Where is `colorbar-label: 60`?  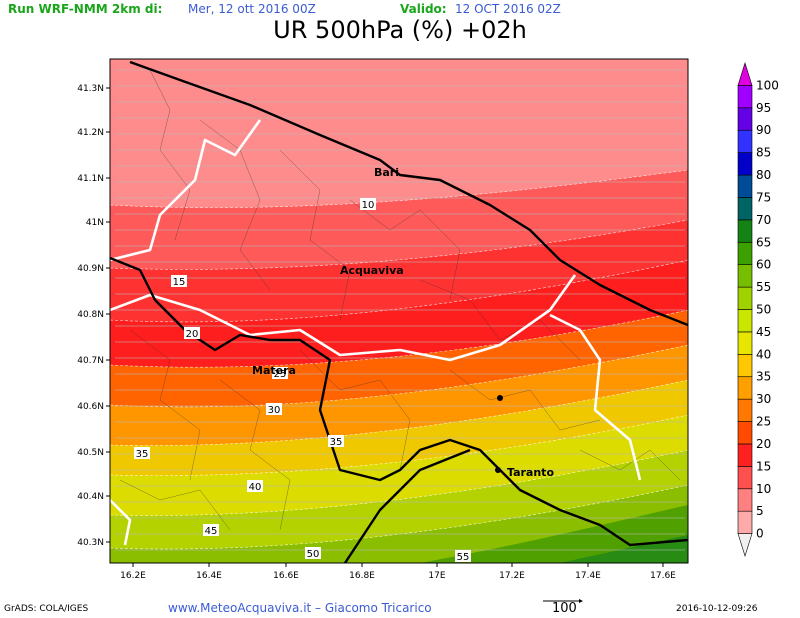
colorbar-label: 60 is located at coordinates (763, 265).